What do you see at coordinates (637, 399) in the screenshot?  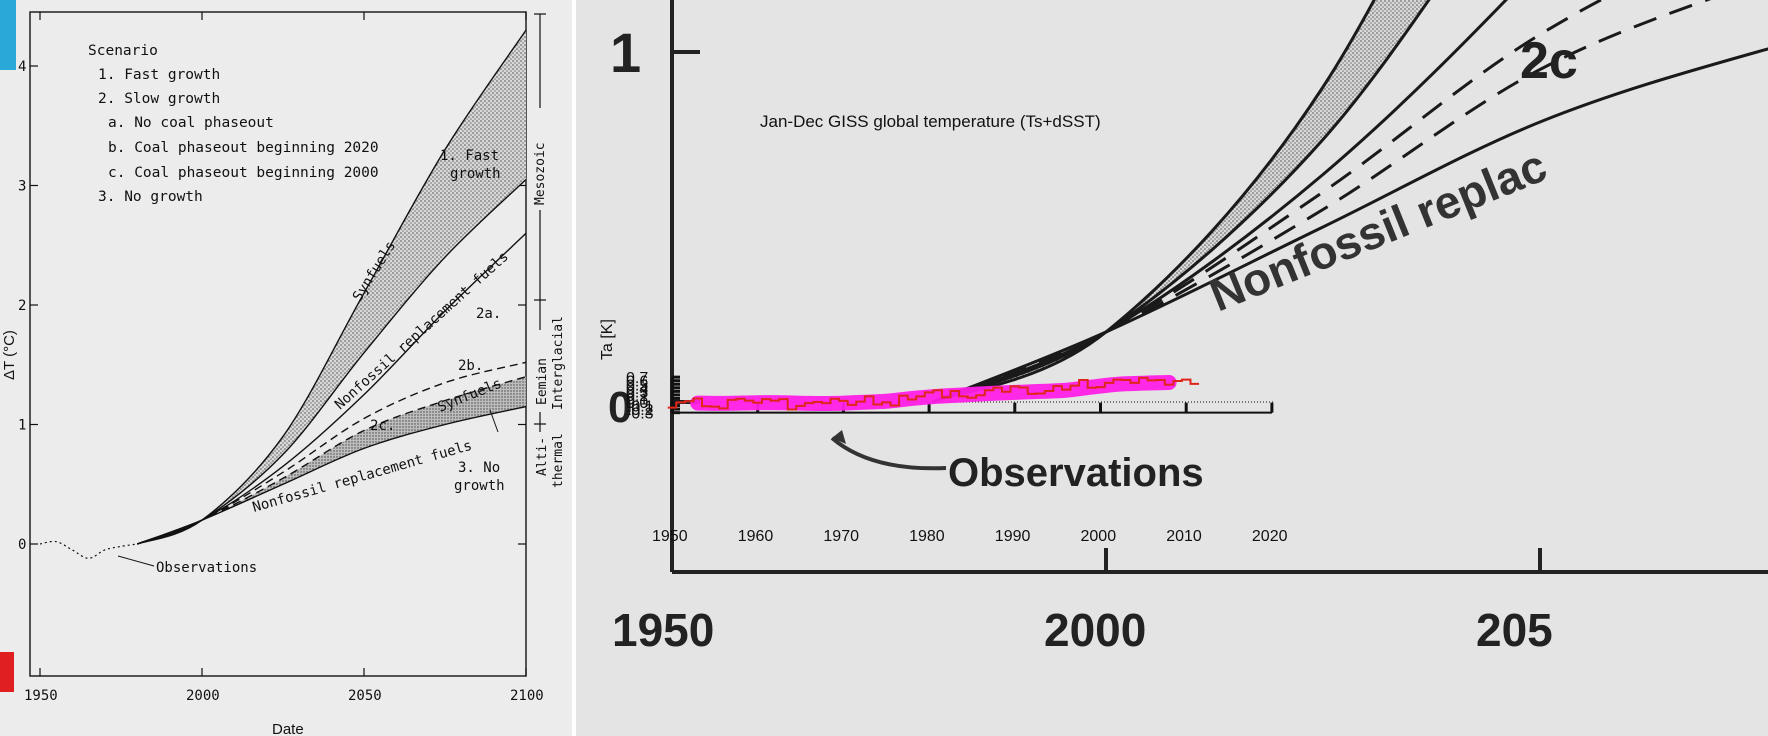 I see `overlay-y-tick-label: 0.1` at bounding box center [637, 399].